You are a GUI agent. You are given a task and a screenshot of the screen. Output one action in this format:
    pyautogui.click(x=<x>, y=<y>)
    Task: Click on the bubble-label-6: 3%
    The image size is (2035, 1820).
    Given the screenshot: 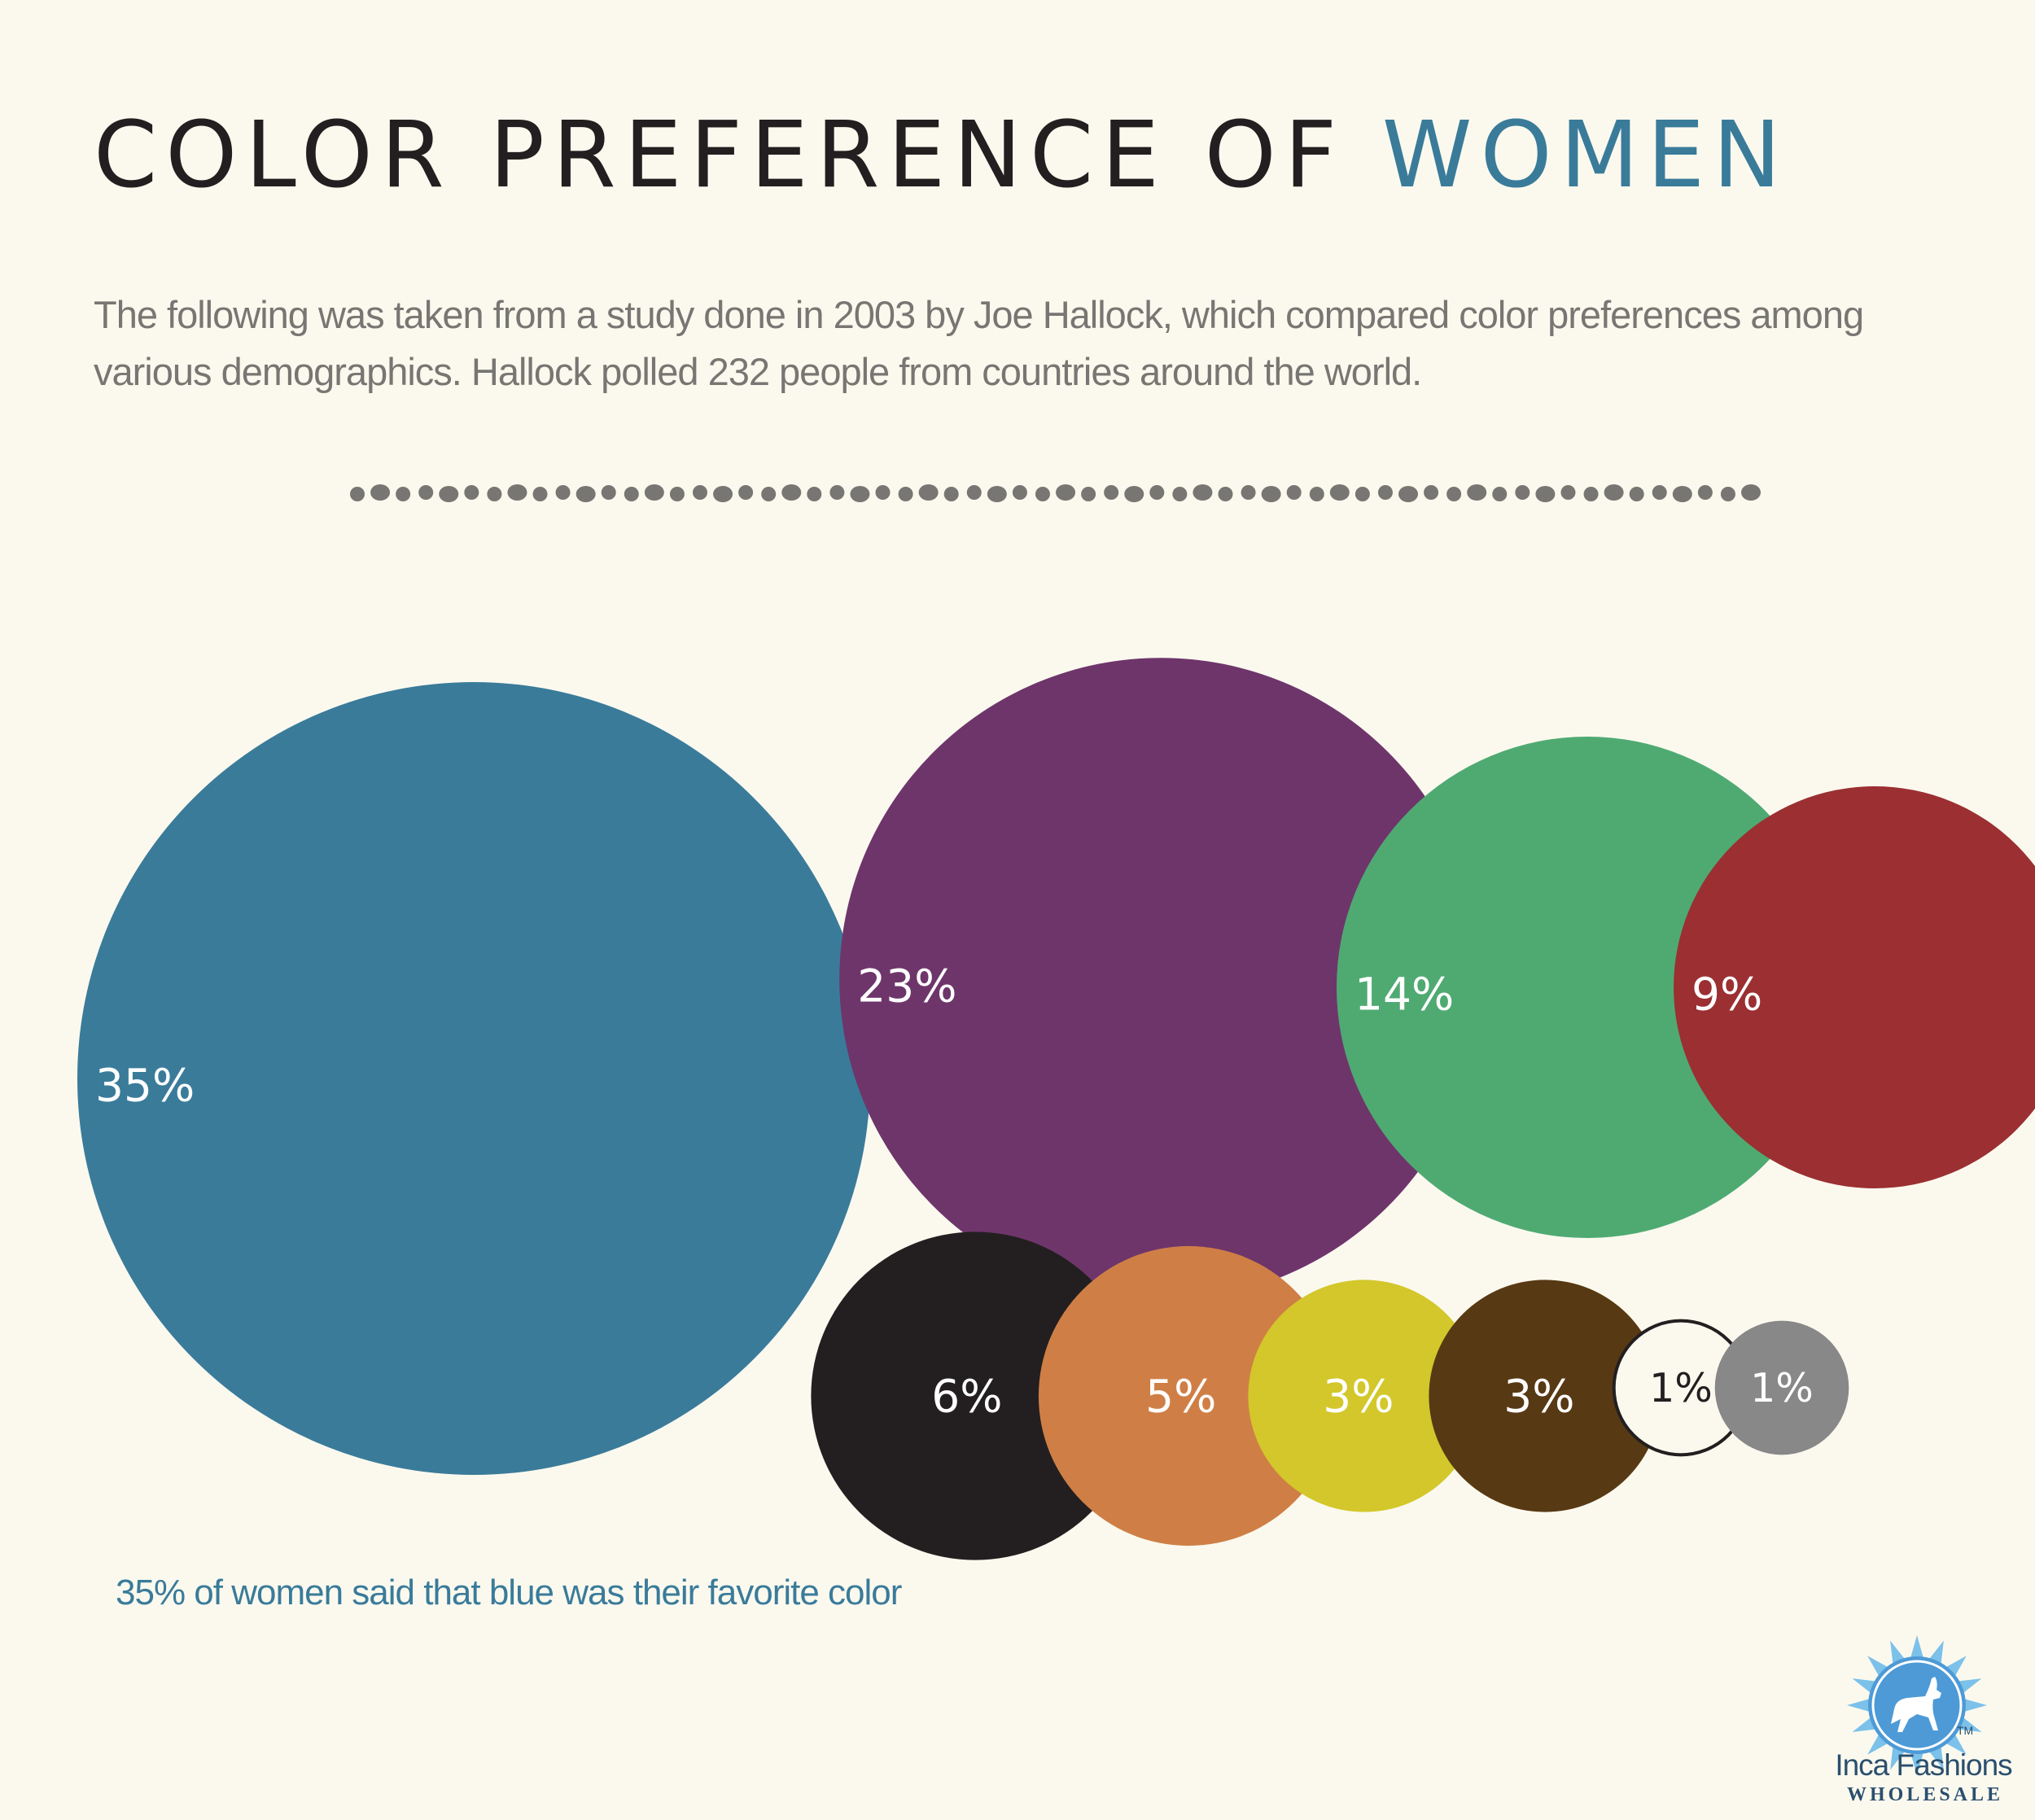 What is the action you would take?
    pyautogui.click(x=1358, y=1396)
    